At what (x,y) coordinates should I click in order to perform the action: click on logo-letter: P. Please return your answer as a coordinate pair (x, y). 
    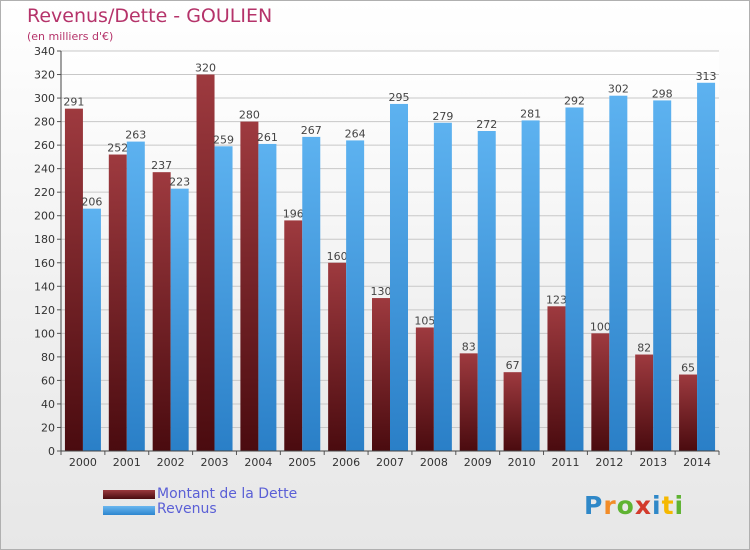
    Looking at the image, I should click on (594, 505).